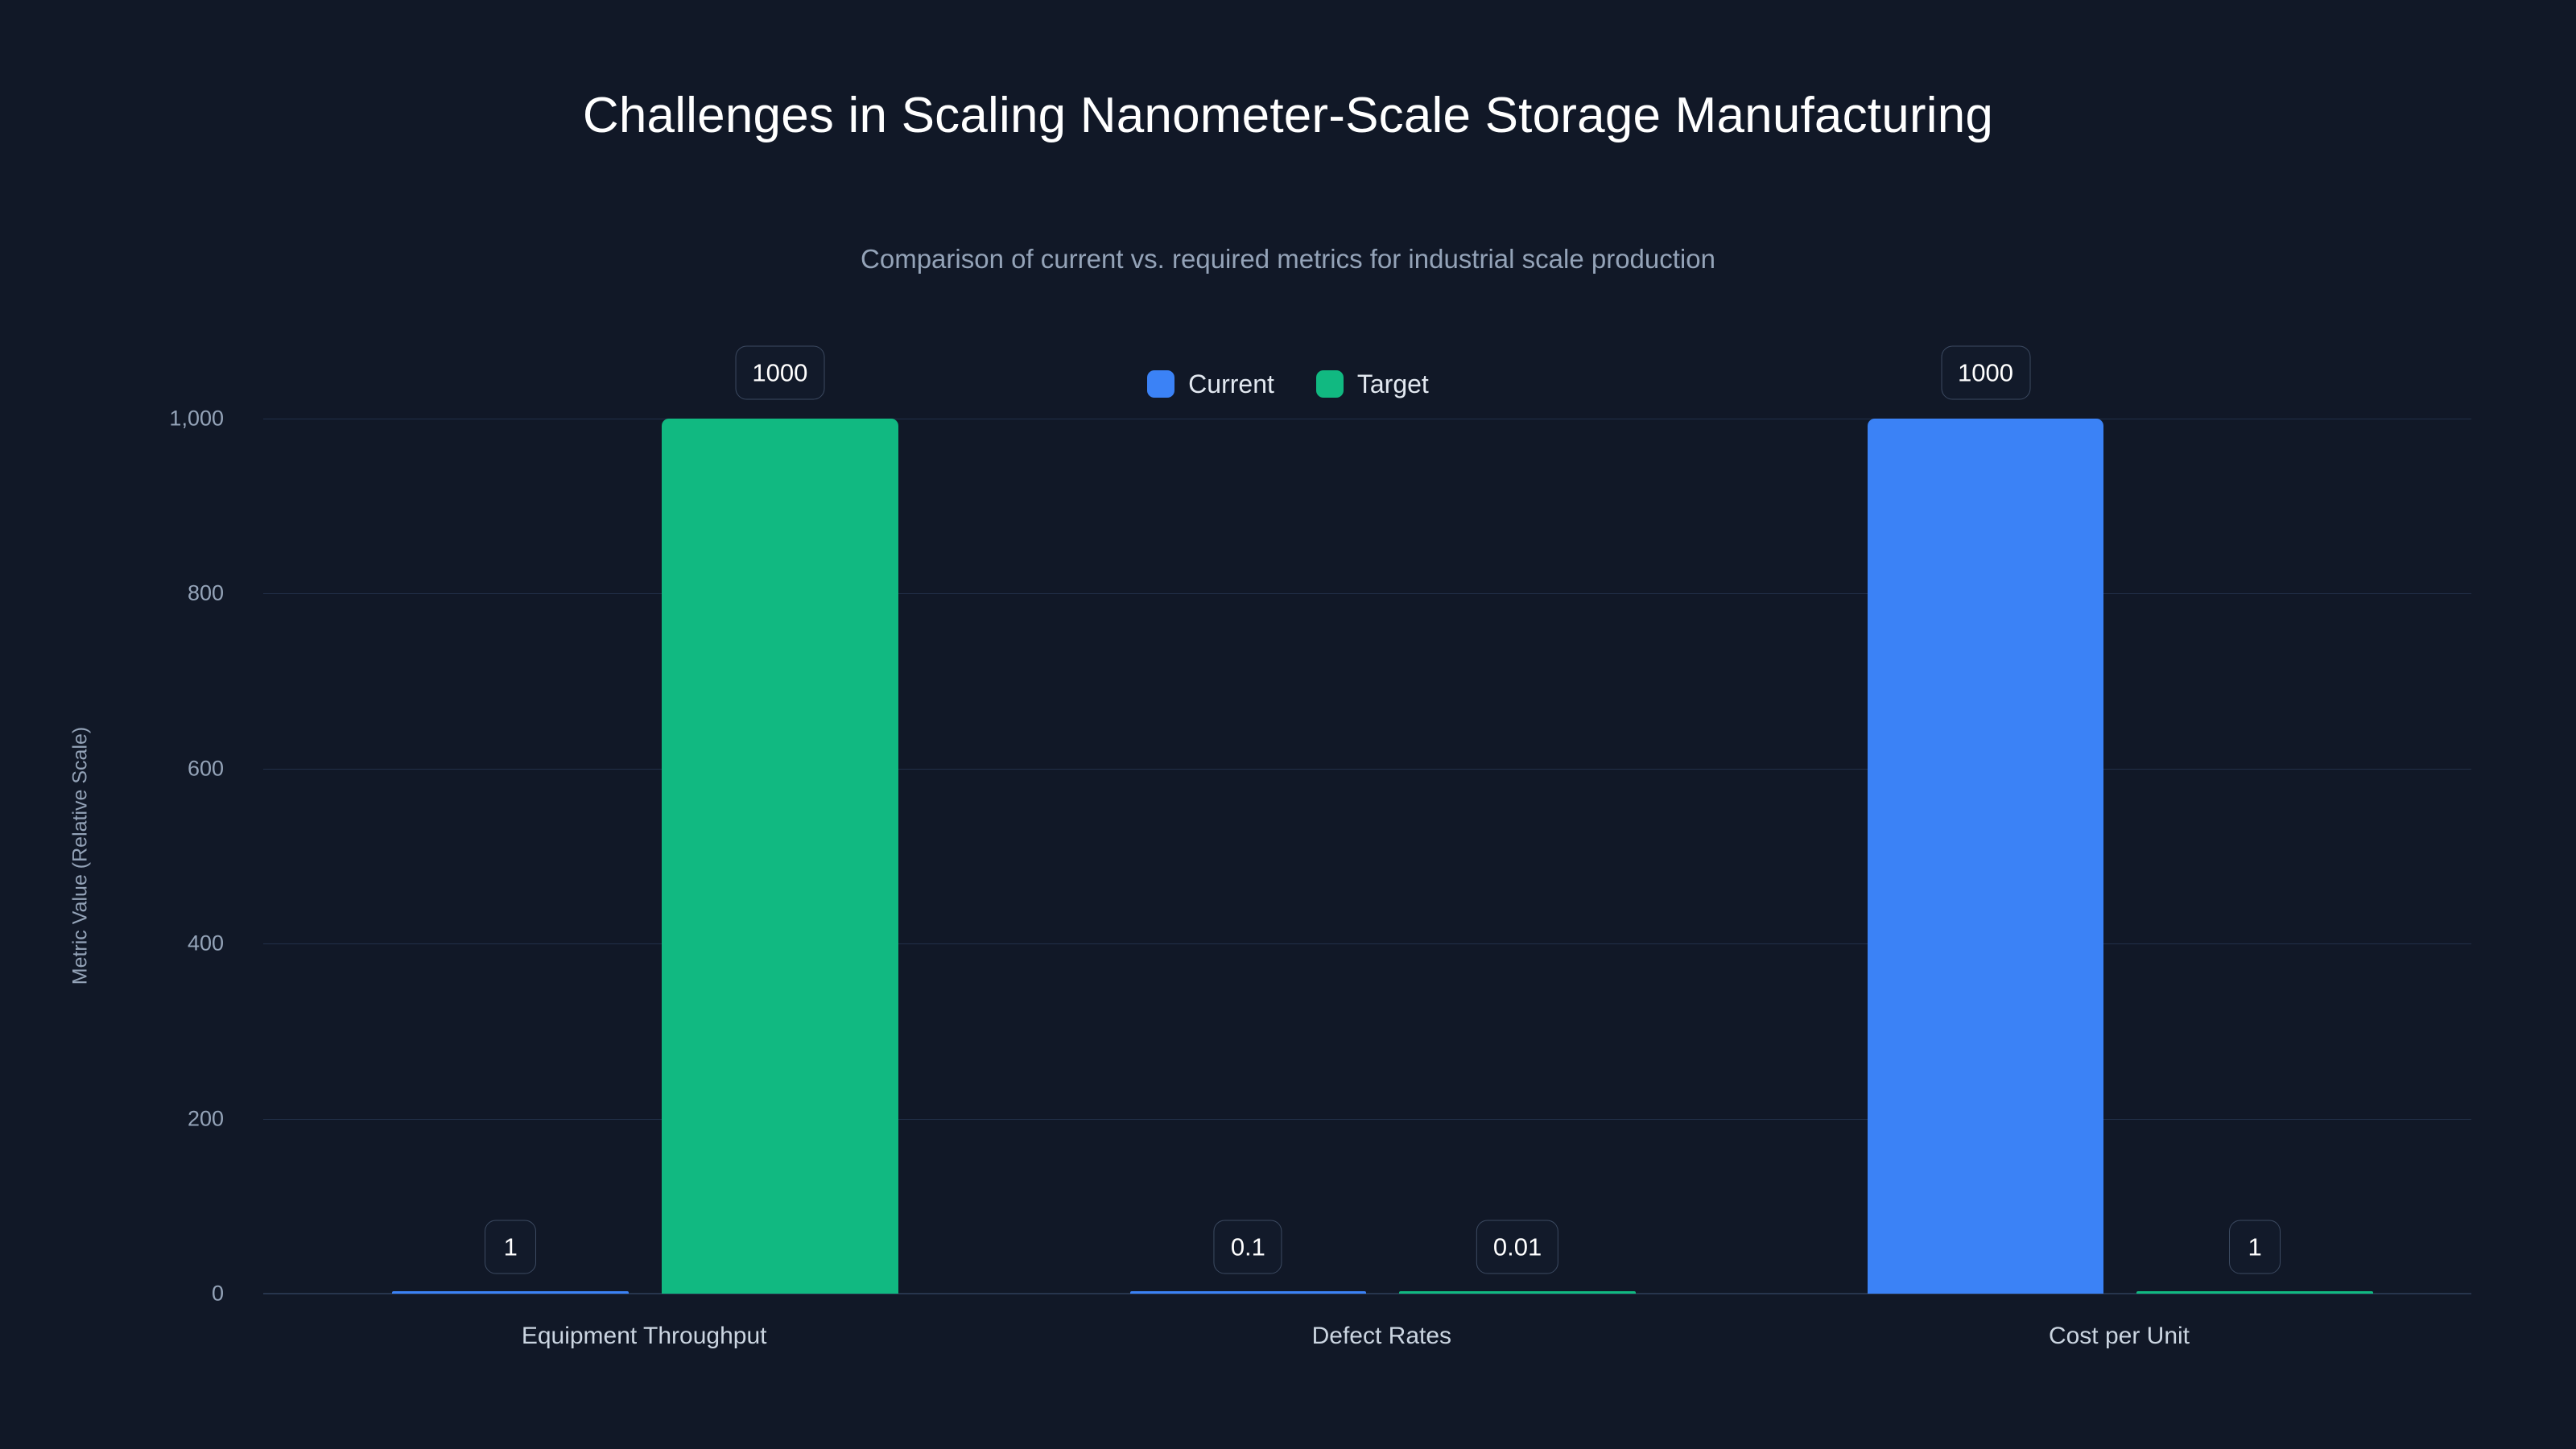  I want to click on y-tick-label: 600, so click(205, 768).